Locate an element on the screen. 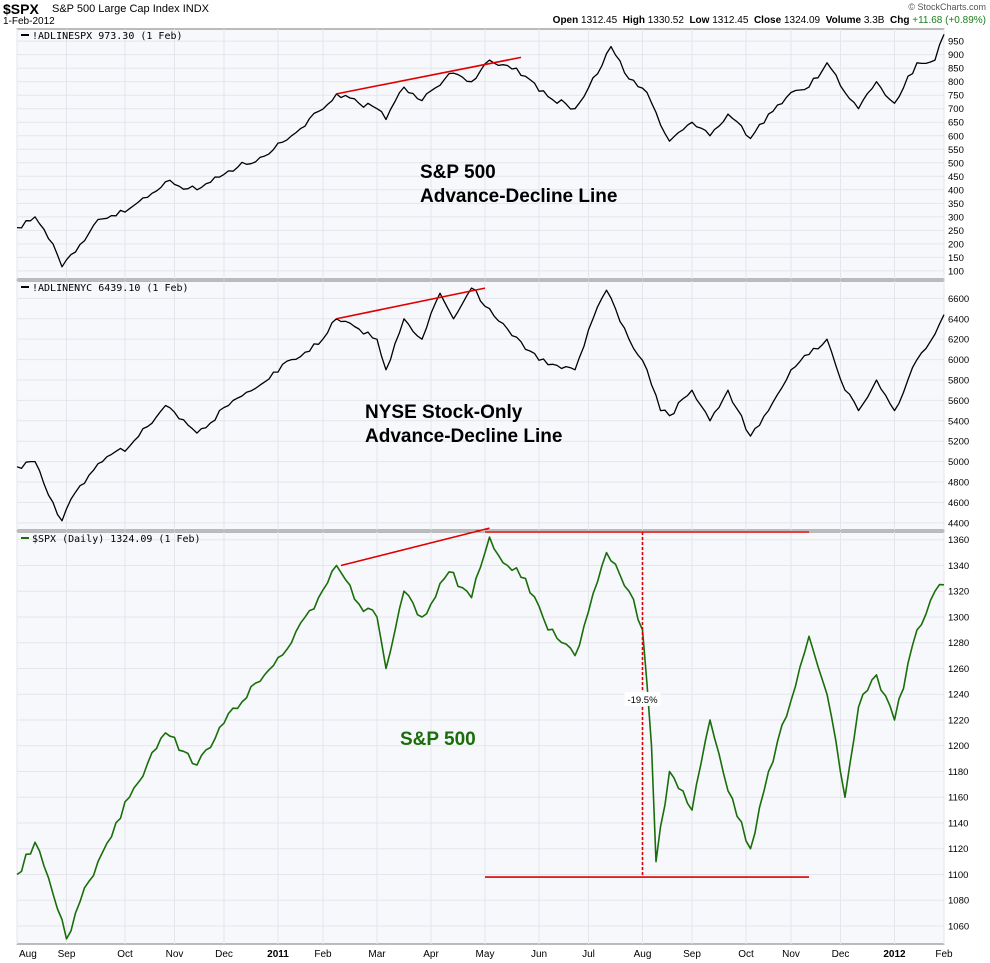 The height and width of the screenshot is (963, 990). y-tick-label: 6400 is located at coordinates (958, 319).